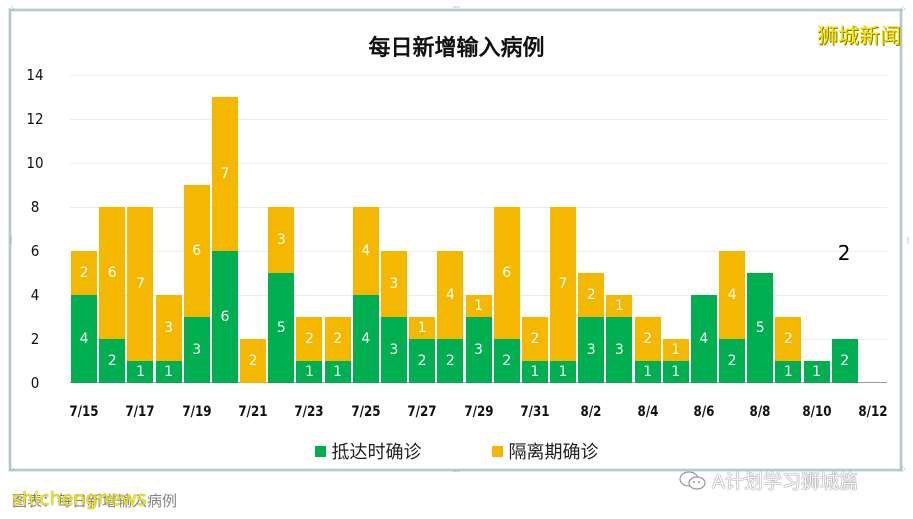  What do you see at coordinates (10, 240) in the screenshot?
I see `resize-handle-left: ····` at bounding box center [10, 240].